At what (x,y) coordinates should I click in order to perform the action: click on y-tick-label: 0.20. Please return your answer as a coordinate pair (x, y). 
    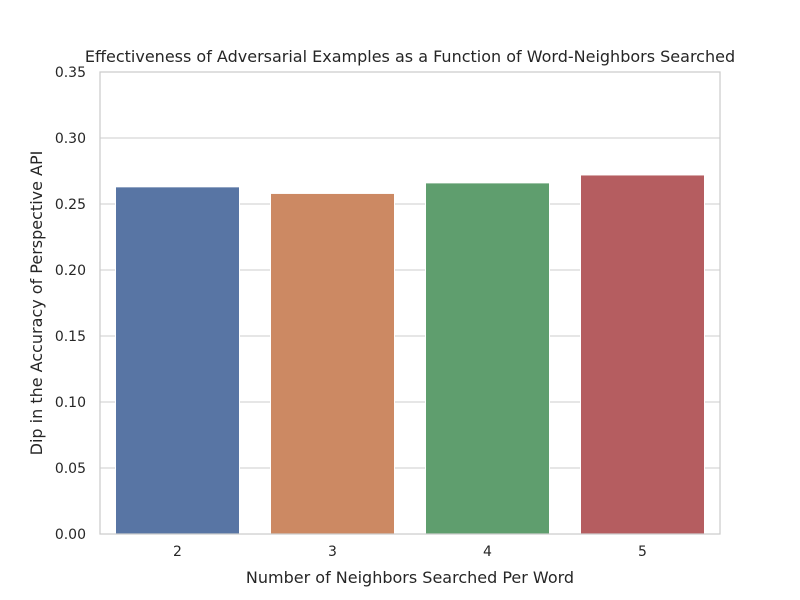
    Looking at the image, I should click on (70, 271).